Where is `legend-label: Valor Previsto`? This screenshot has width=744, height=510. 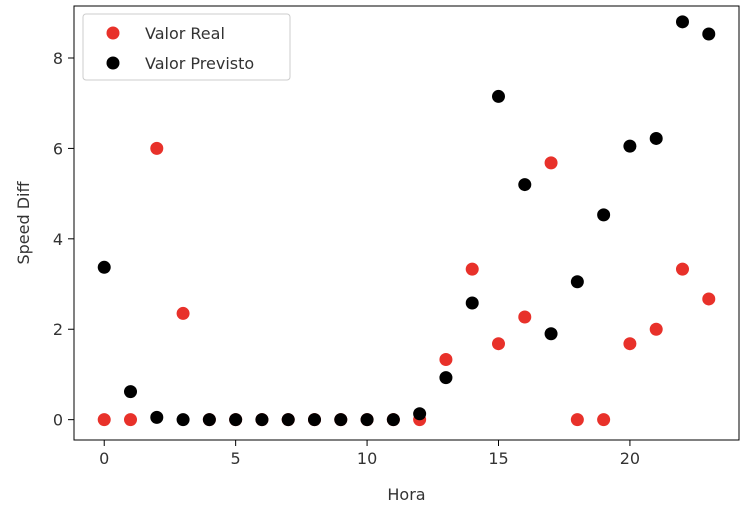
legend-label: Valor Previsto is located at coordinates (199, 63).